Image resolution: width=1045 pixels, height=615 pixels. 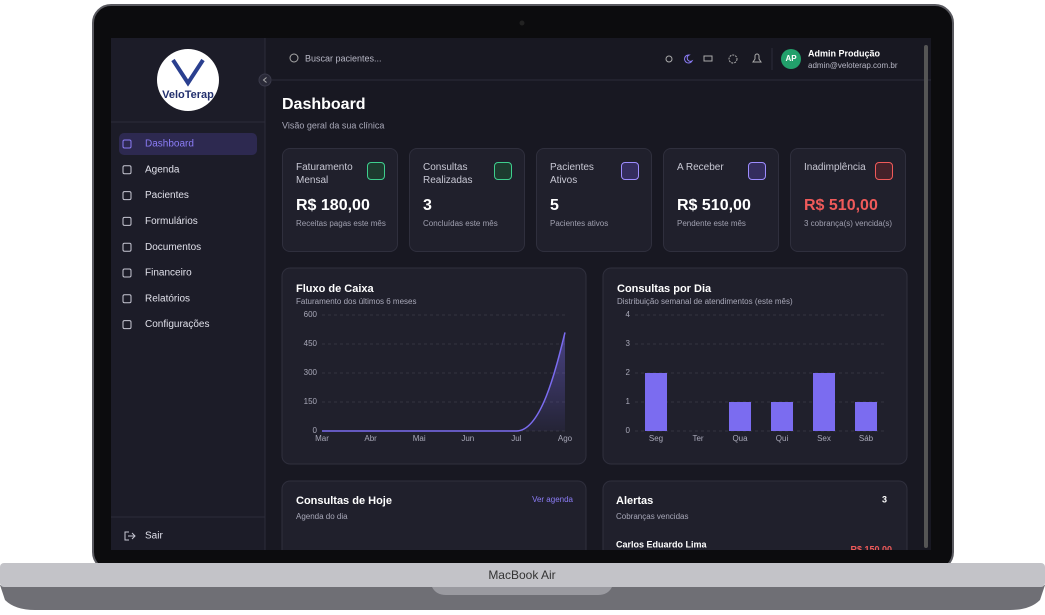 I want to click on card-subtitle: Cobranças vencidas, so click(x=652, y=516).